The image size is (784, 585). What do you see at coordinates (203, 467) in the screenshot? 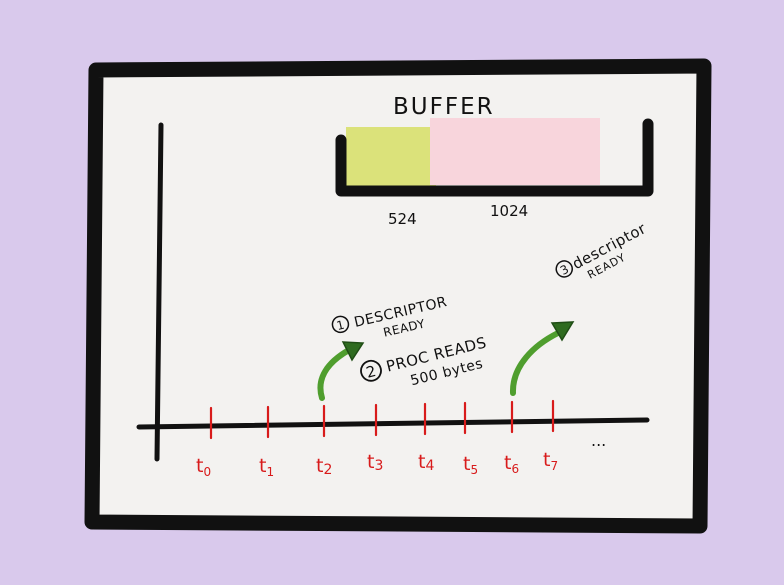
I see `tick-label-t0: t0` at bounding box center [203, 467].